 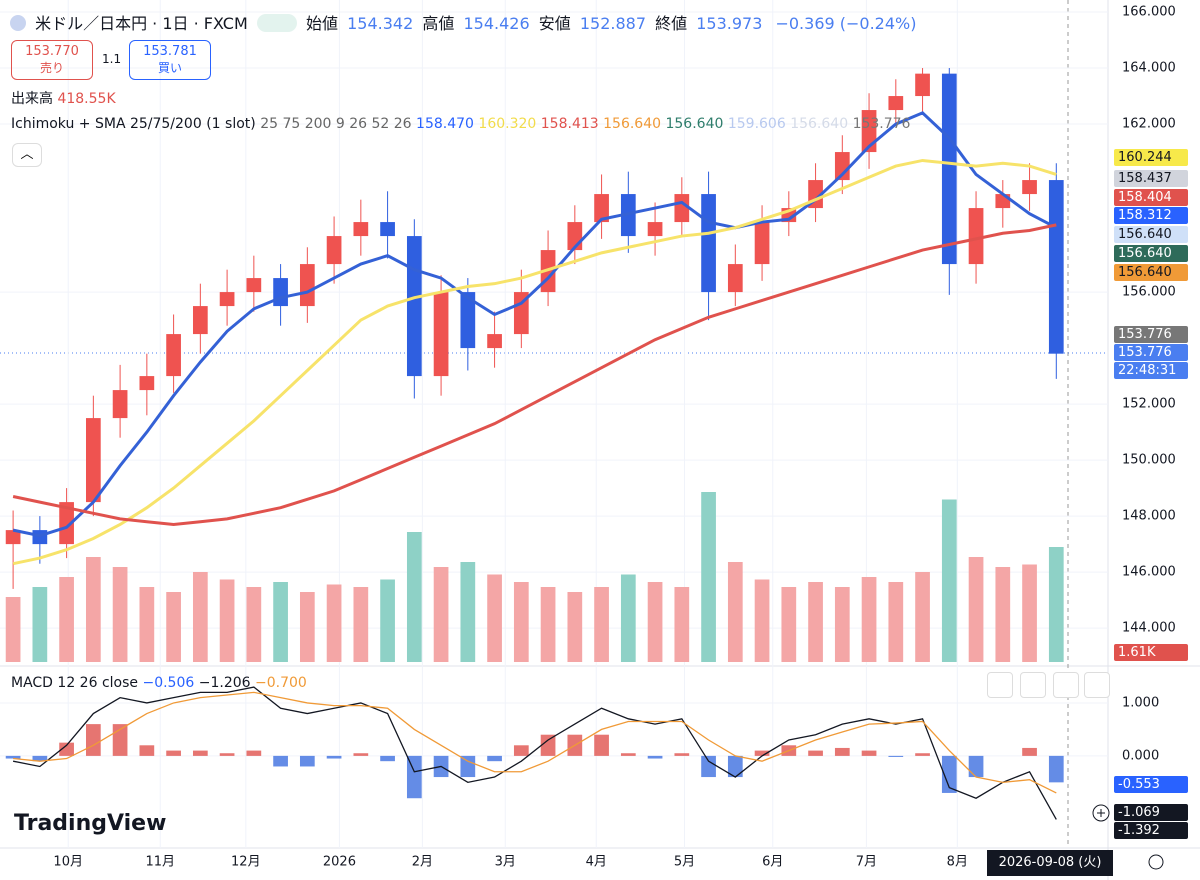 I want to click on price-tag: 158.437, so click(x=1151, y=178).